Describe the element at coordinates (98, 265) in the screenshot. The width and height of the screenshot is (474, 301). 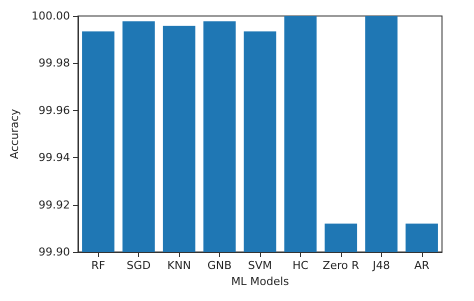
I see `x-tick-label: RF` at that location.